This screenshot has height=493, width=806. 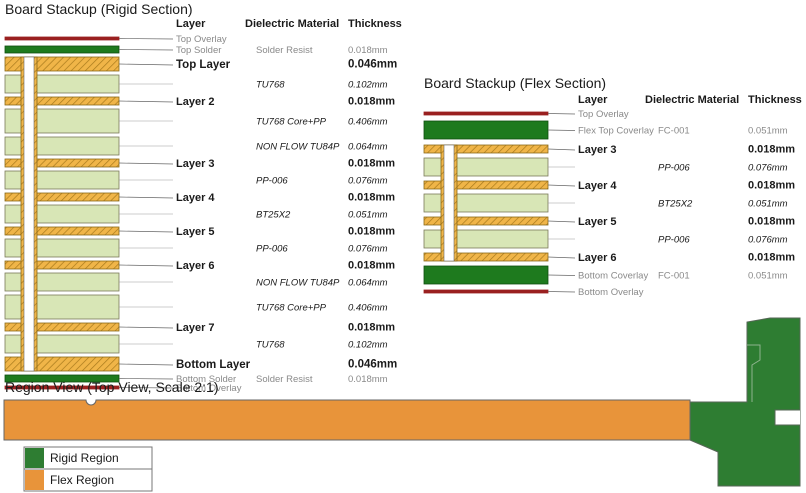 I want to click on region-title: Region View (Top View, Scale 2:1), so click(x=112, y=387).